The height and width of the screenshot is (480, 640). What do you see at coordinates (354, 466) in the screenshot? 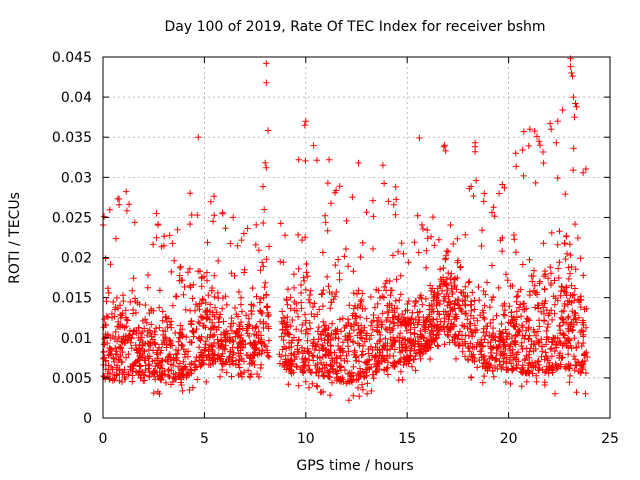
I see `x-axis-label: GPS time / hours` at bounding box center [354, 466].